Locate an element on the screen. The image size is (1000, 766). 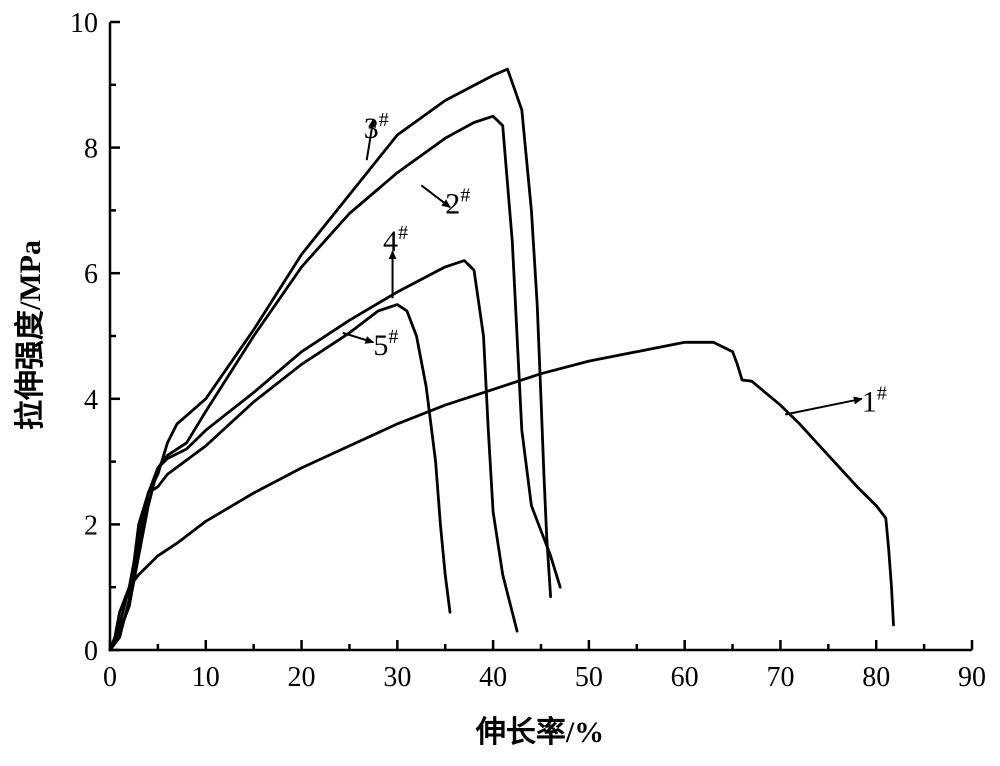
y-tick-label: 6 is located at coordinates (91, 274).